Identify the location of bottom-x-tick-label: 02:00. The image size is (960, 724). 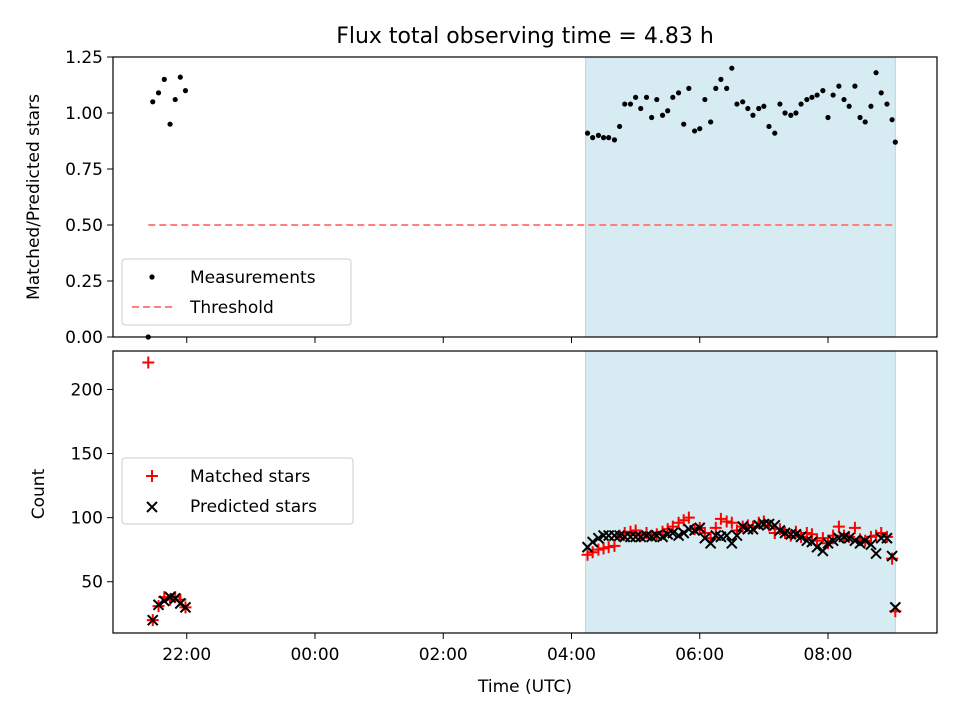
(443, 655).